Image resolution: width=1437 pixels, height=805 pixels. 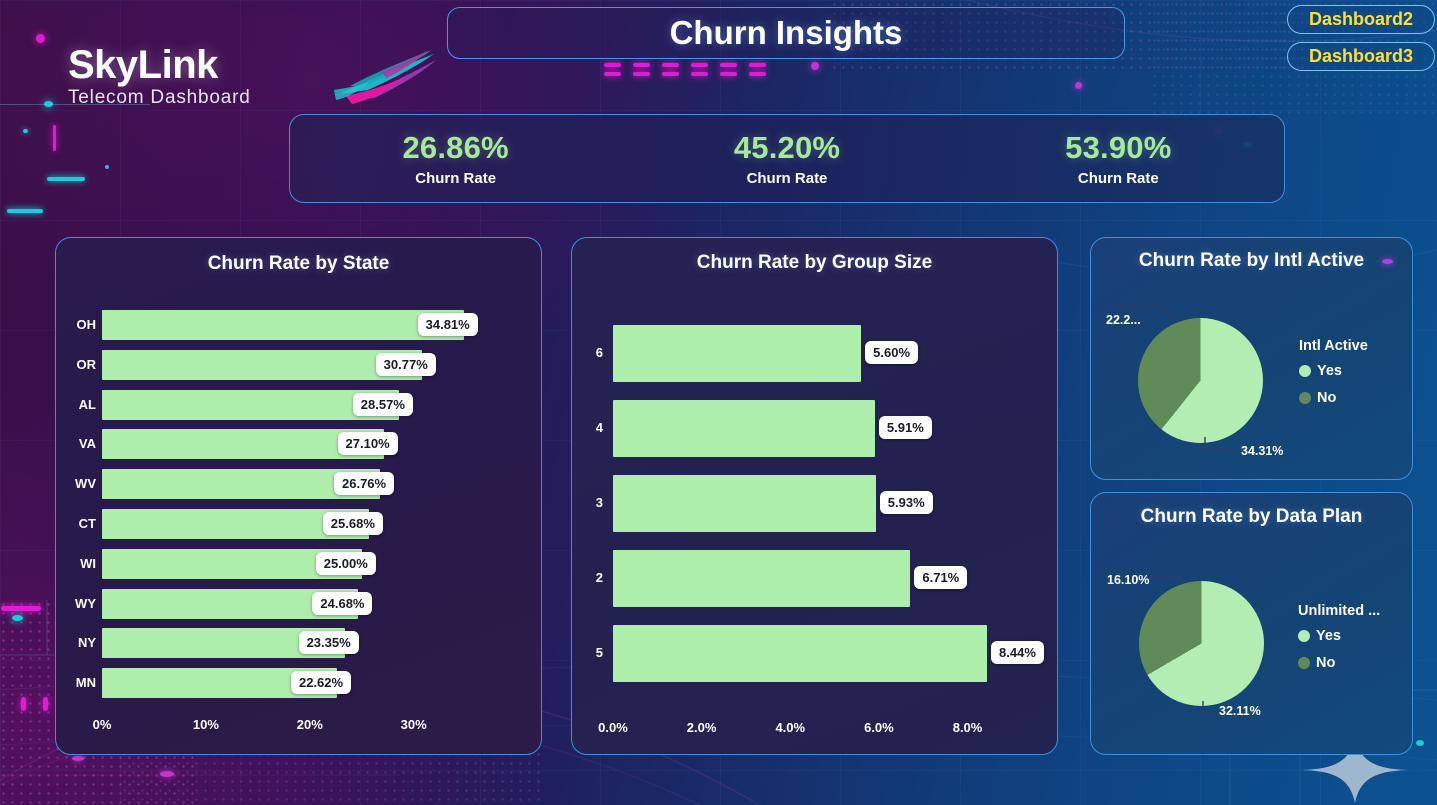 What do you see at coordinates (309, 724) in the screenshot?
I see `x-axis-tick-label: 20%` at bounding box center [309, 724].